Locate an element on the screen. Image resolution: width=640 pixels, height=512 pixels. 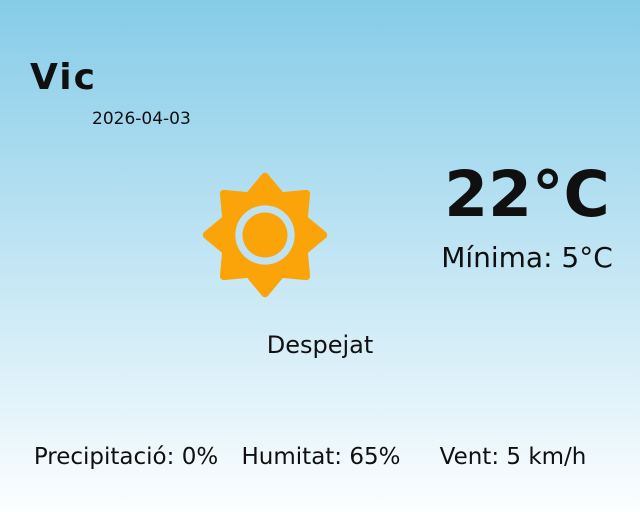
sun-core is located at coordinates (265, 235).